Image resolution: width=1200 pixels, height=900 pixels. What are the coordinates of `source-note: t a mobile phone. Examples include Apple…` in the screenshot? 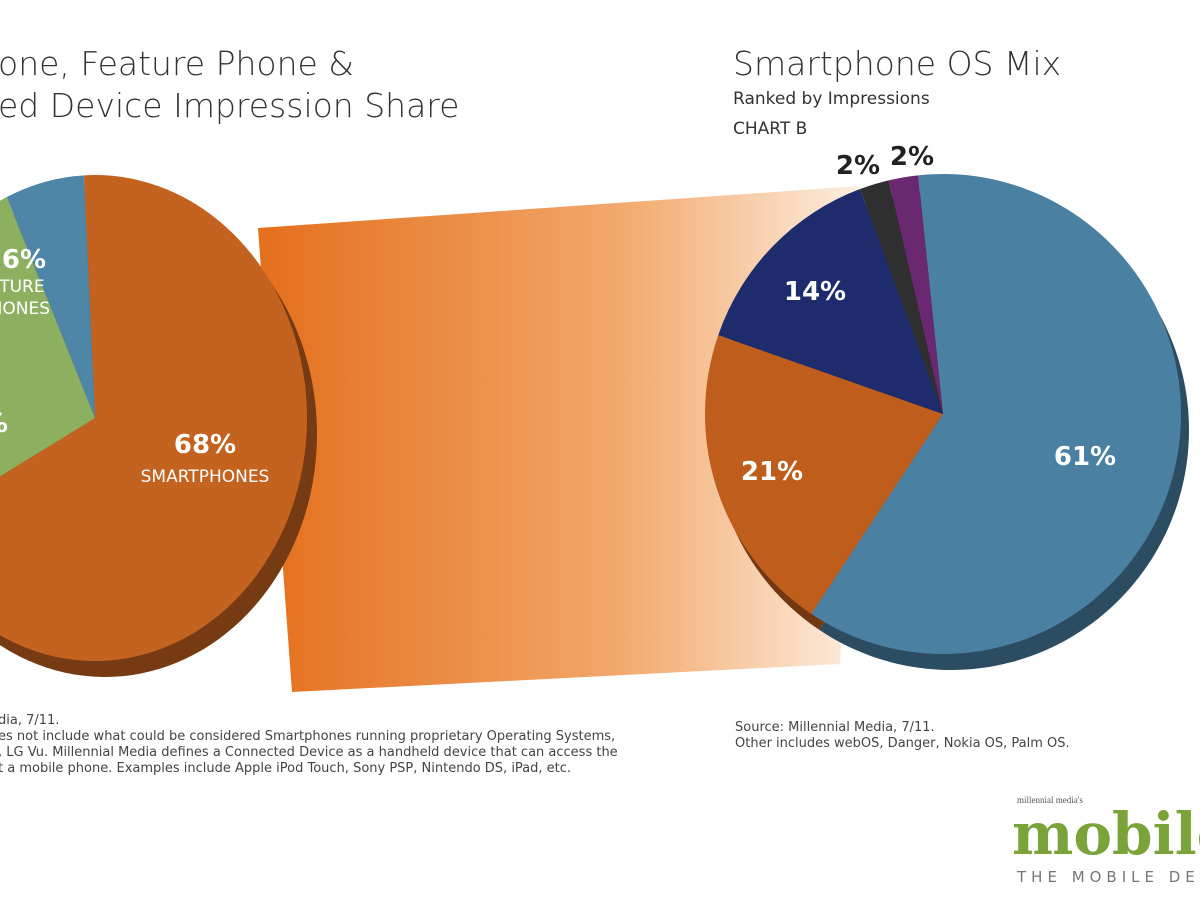 It's located at (285, 768).